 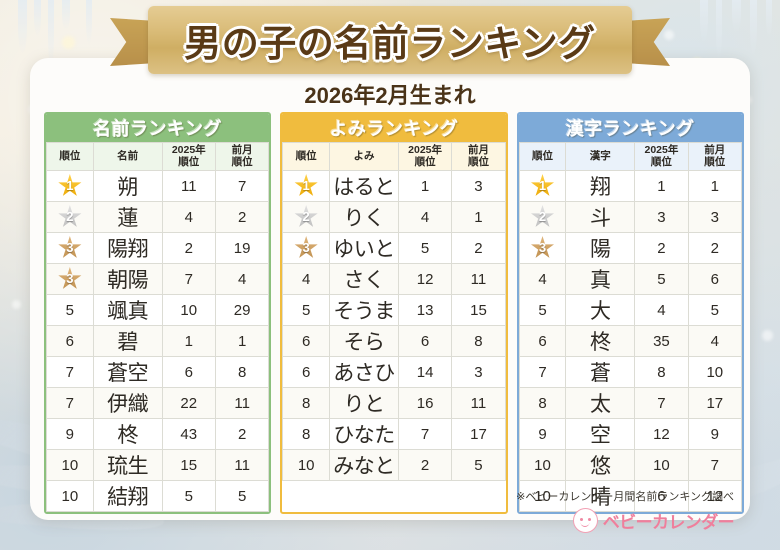 What do you see at coordinates (425, 403) in the screenshot?
I see `cell-year-rank: 16` at bounding box center [425, 403].